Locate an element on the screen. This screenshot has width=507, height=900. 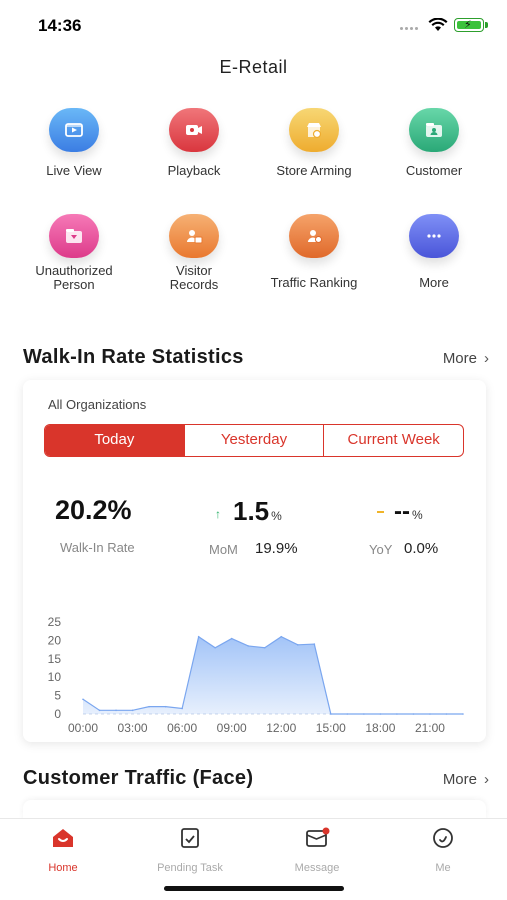
series-area is located at coordinates (273, 675).